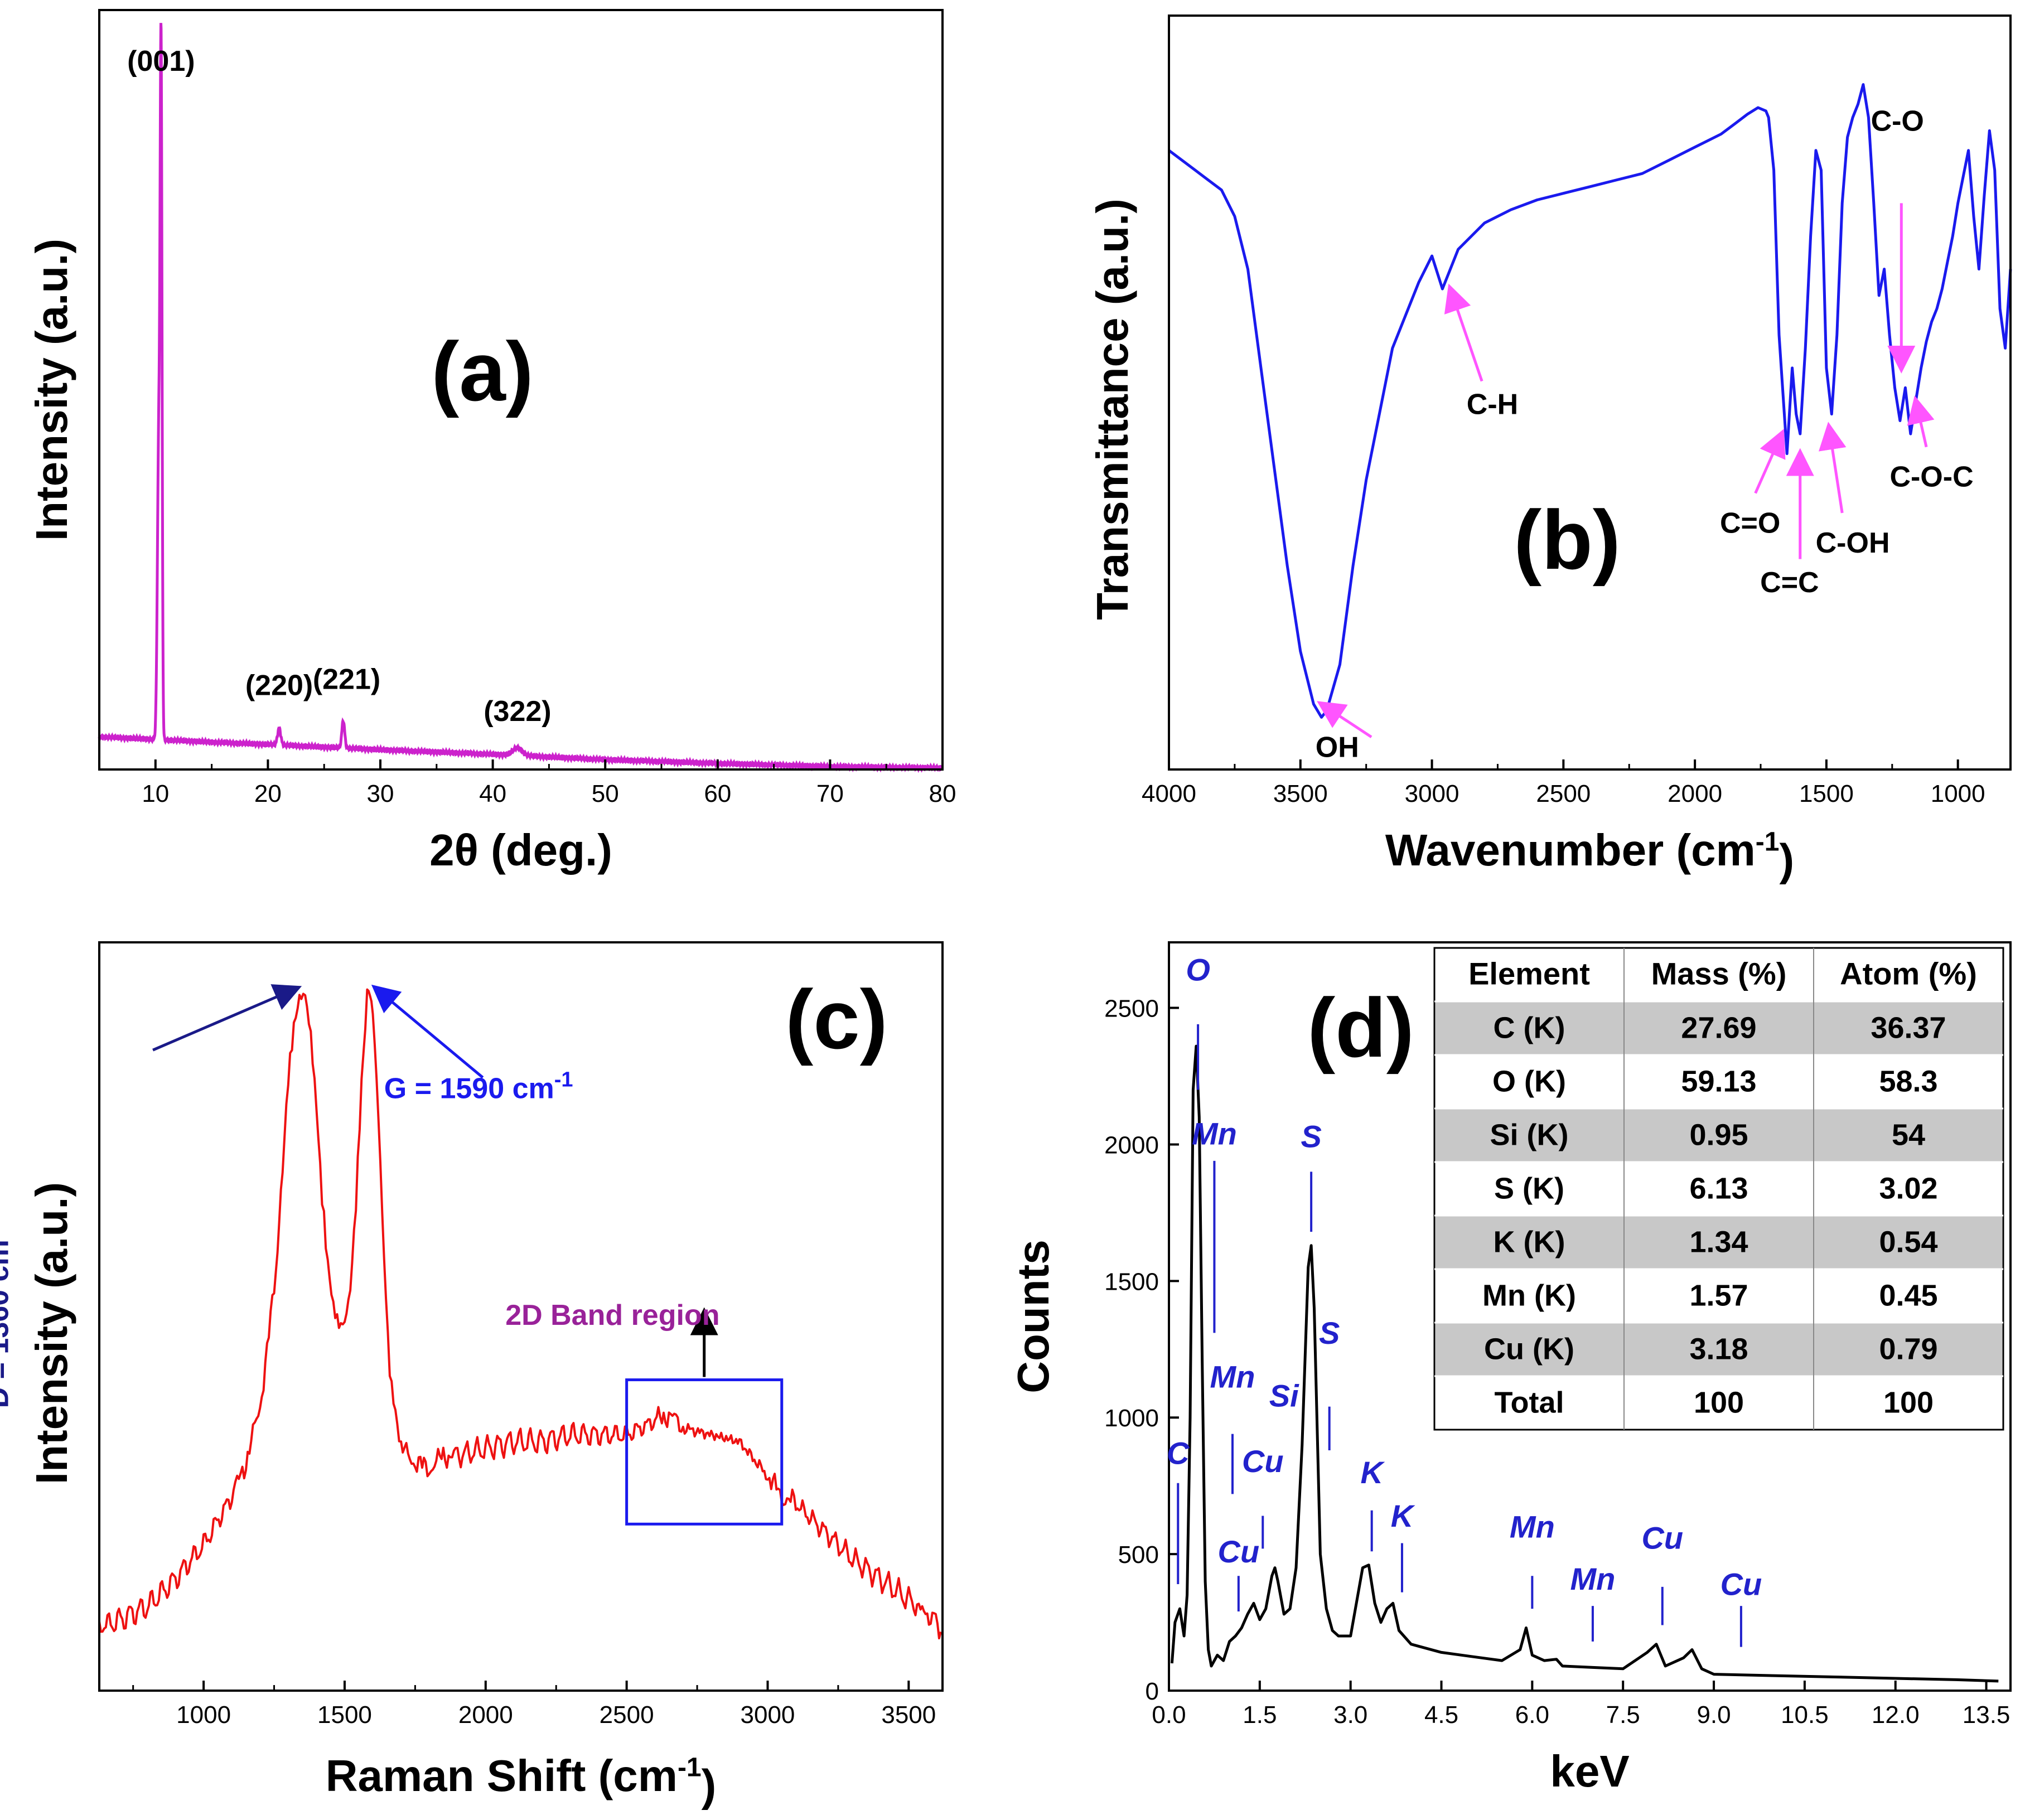  I want to click on table-cell: 27.69, so click(1719, 1027).